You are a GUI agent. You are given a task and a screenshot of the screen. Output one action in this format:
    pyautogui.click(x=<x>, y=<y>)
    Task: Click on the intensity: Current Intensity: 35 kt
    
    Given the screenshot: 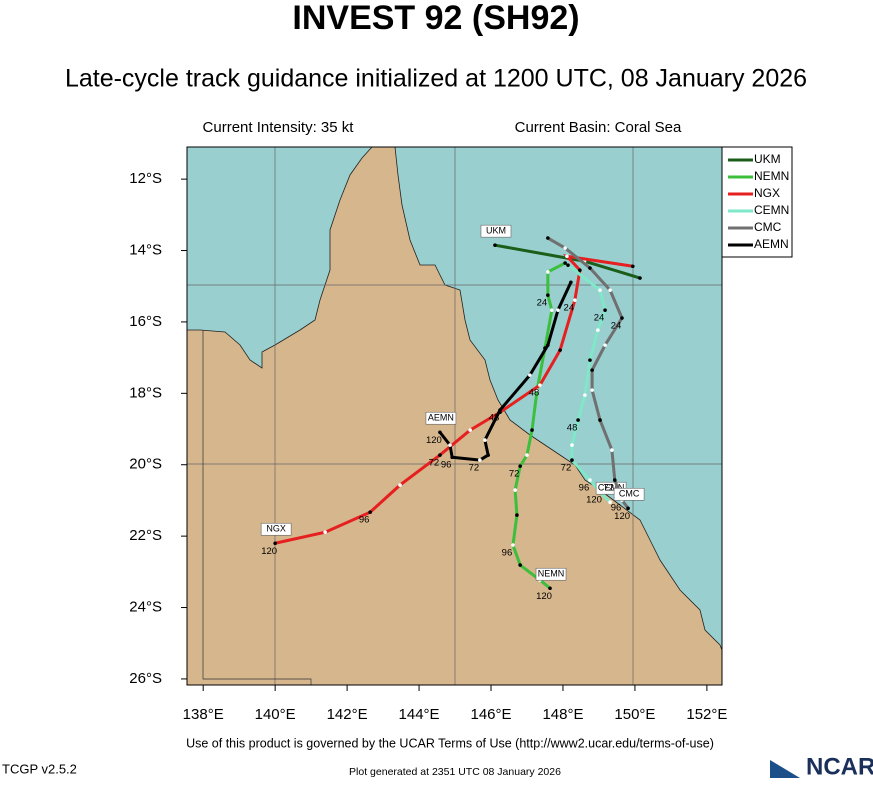 What is the action you would take?
    pyautogui.click(x=279, y=127)
    